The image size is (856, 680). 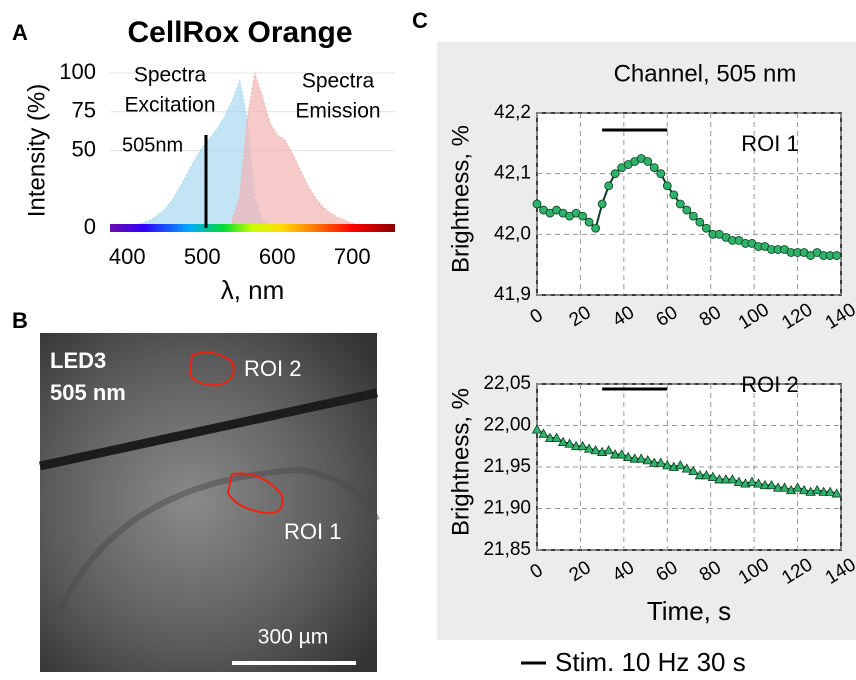 What do you see at coordinates (293, 637) in the screenshot?
I see `scale-bar-label: 300 µm` at bounding box center [293, 637].